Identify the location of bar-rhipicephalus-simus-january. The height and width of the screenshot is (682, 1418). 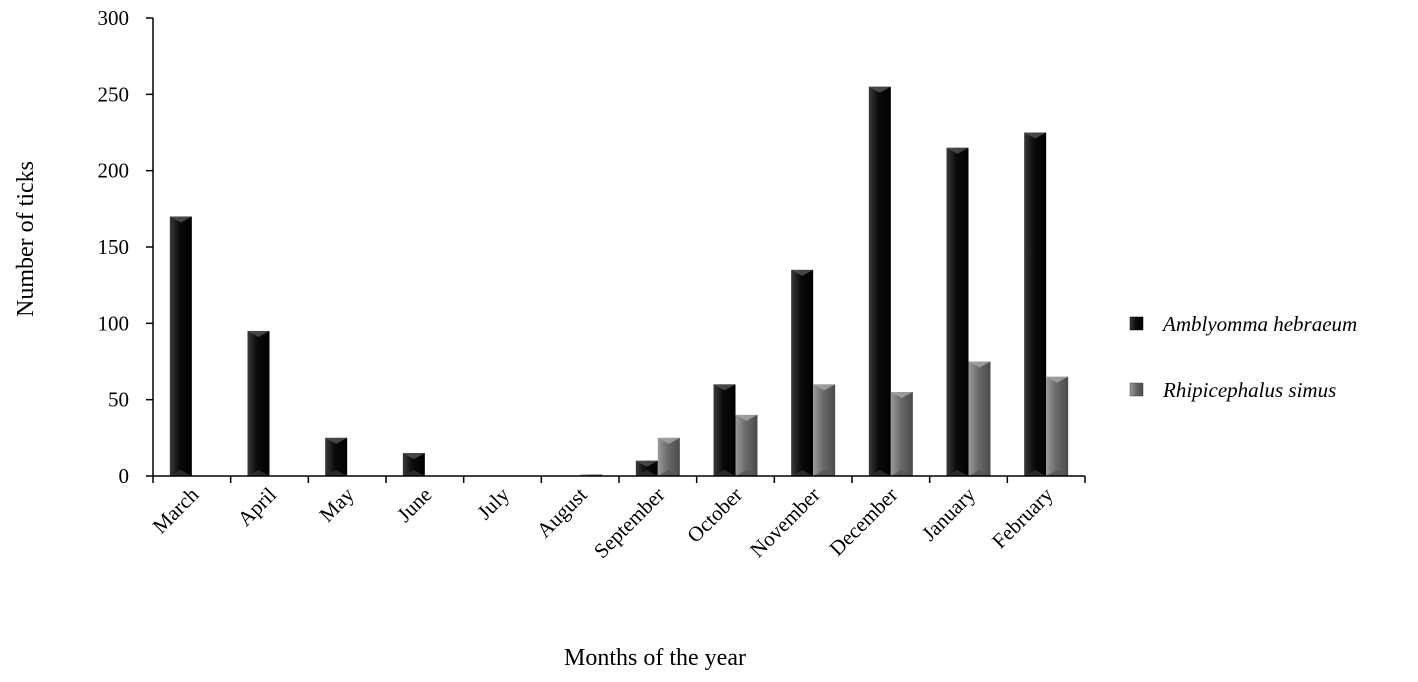
(979, 418).